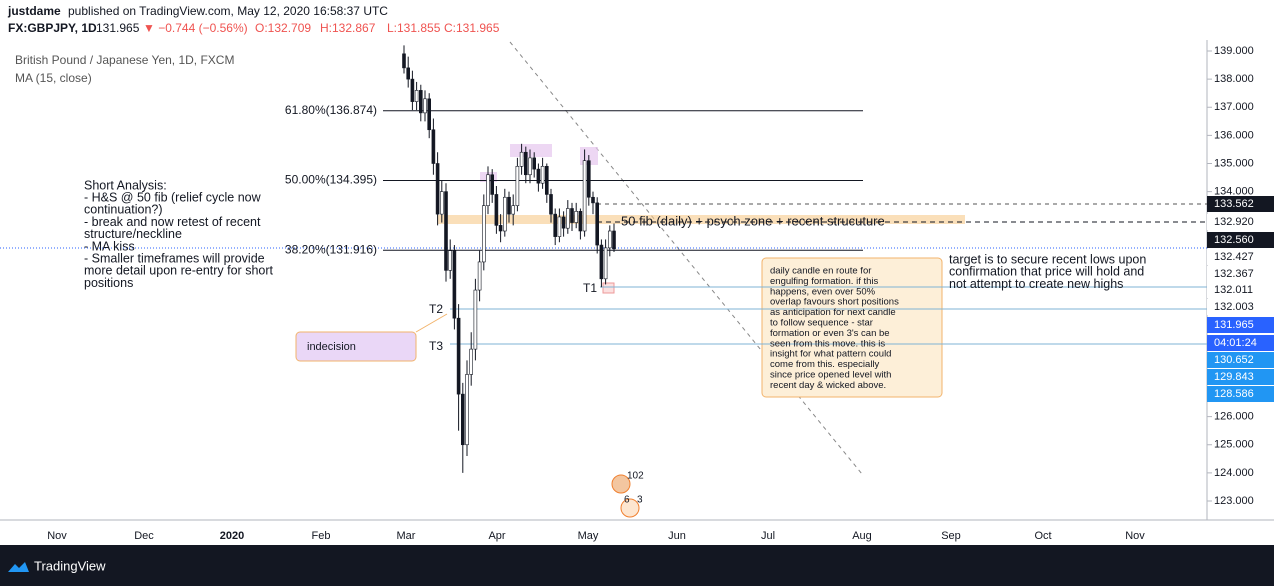  Describe the element at coordinates (283, 28) in the screenshot. I see `open: O:132.709` at that location.